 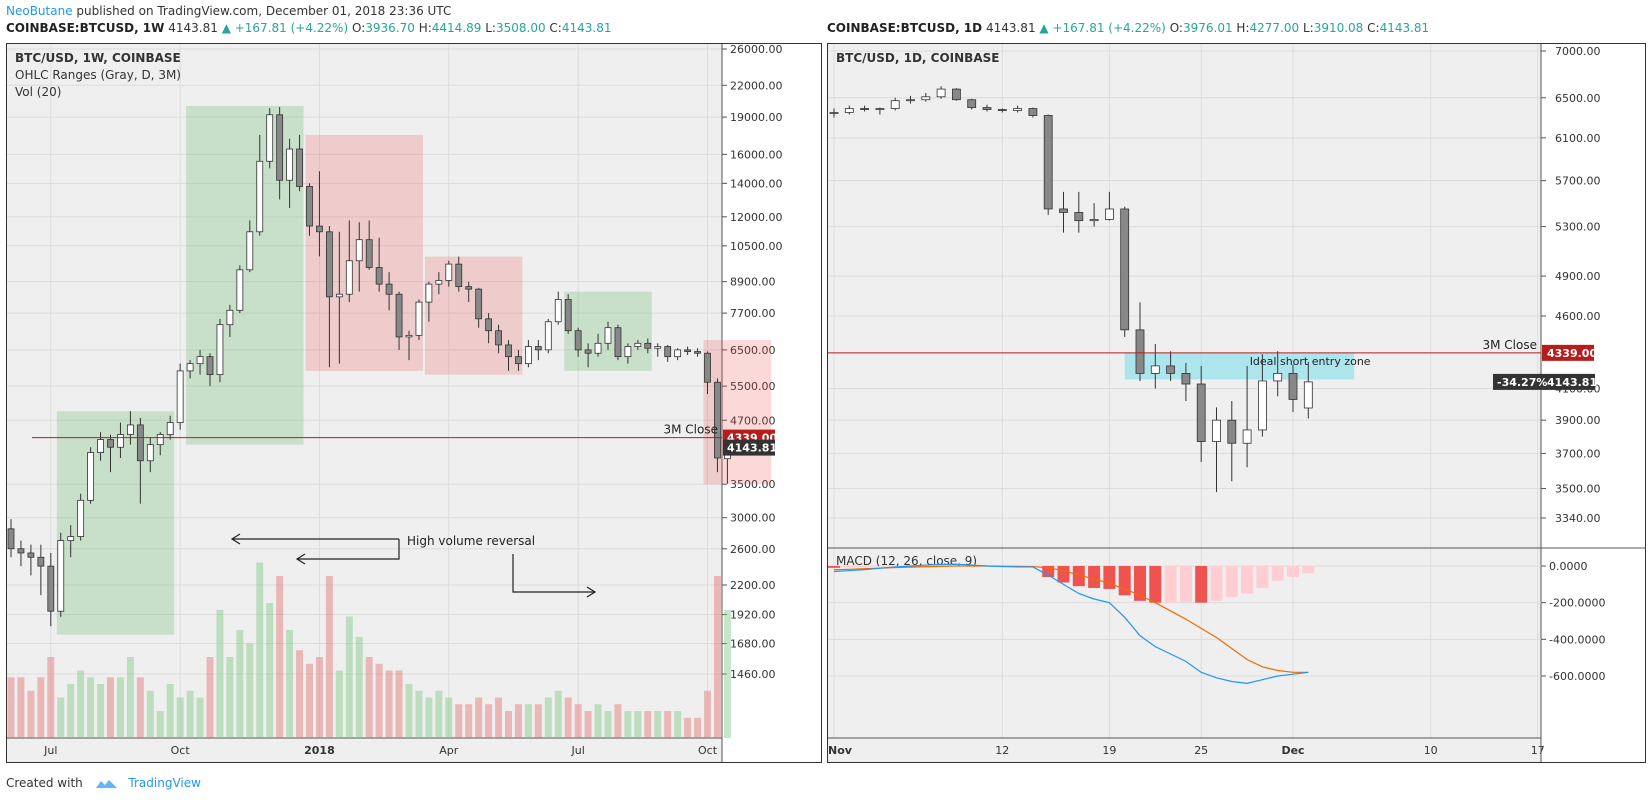 I want to click on x-tick-label: 19, so click(x=1109, y=750).